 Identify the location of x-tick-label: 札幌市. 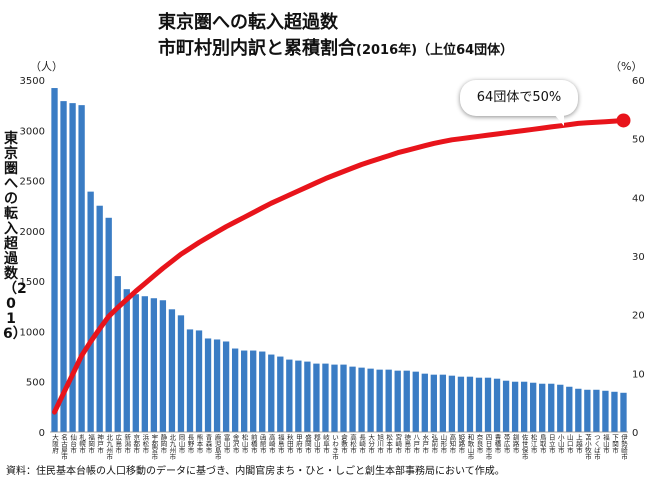
(82, 444).